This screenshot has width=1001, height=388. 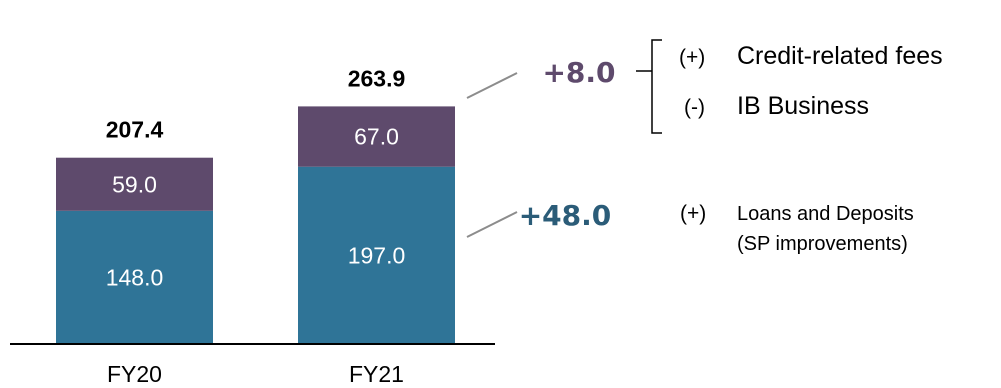 What do you see at coordinates (134, 374) in the screenshot?
I see `category-label-fy20: FY20` at bounding box center [134, 374].